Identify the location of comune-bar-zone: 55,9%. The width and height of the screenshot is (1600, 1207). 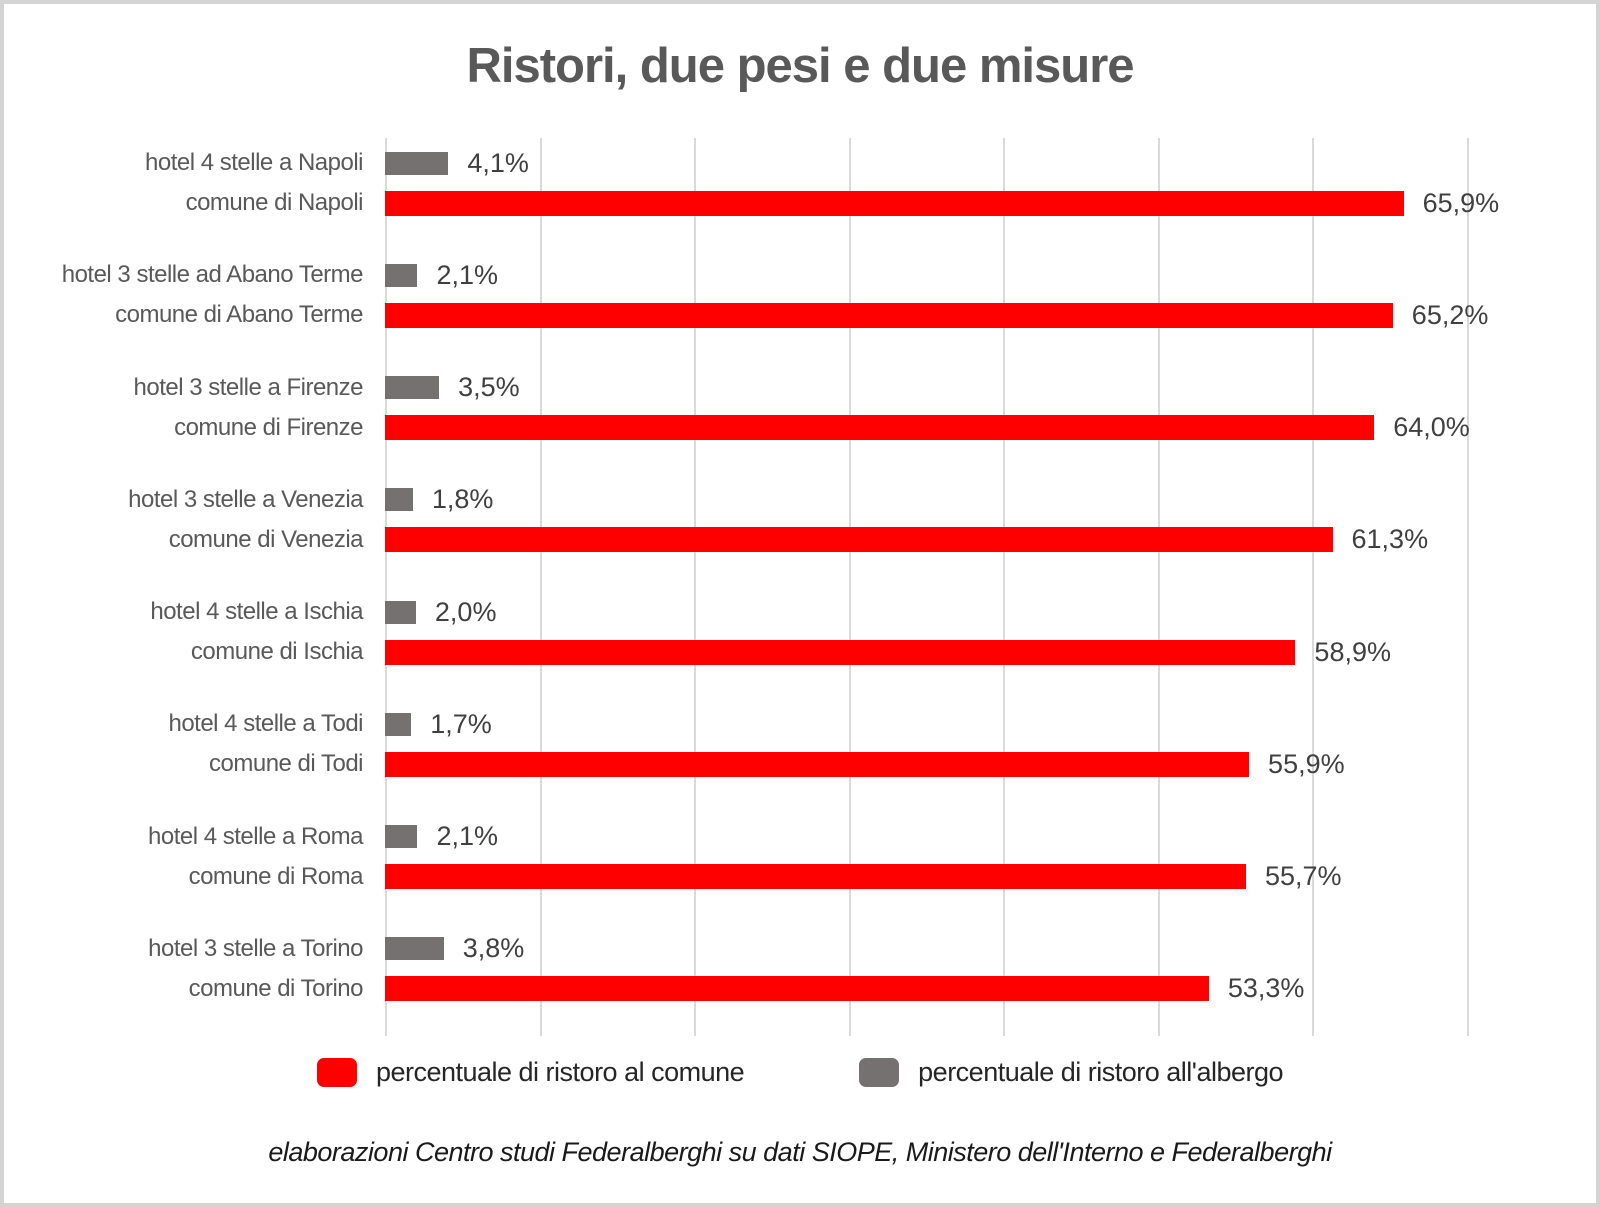
(992, 764).